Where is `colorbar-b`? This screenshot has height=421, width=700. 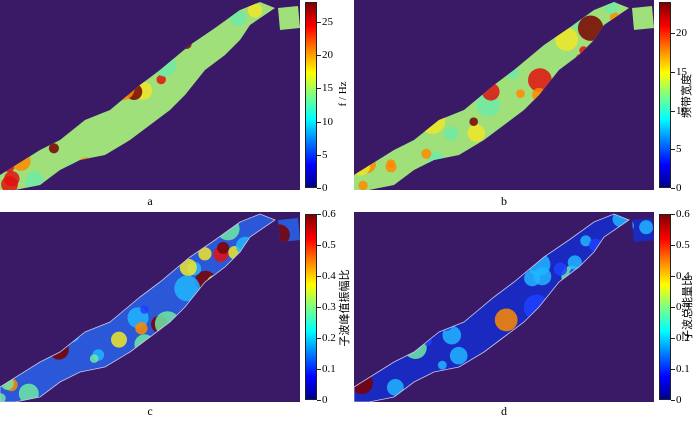
colorbar-b is located at coordinates (665, 95).